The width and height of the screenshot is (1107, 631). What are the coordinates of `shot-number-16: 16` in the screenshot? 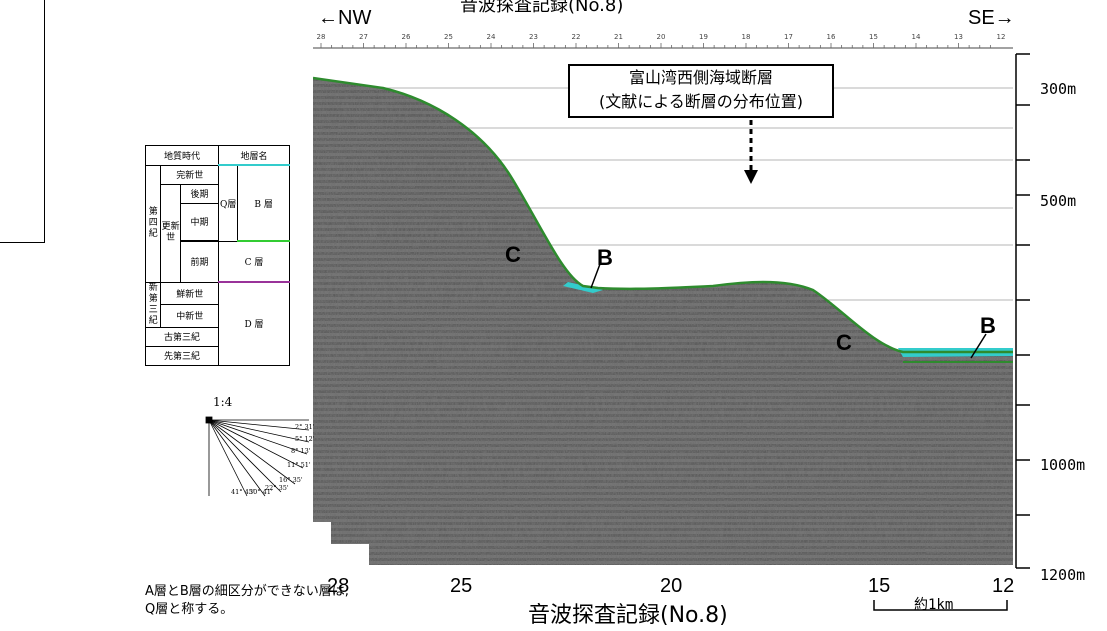 It's located at (831, 37).